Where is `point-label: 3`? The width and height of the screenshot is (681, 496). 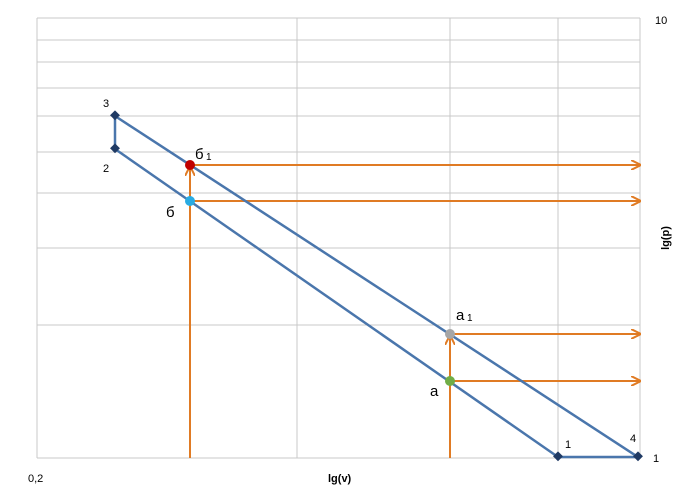 point-label: 3 is located at coordinates (106, 104).